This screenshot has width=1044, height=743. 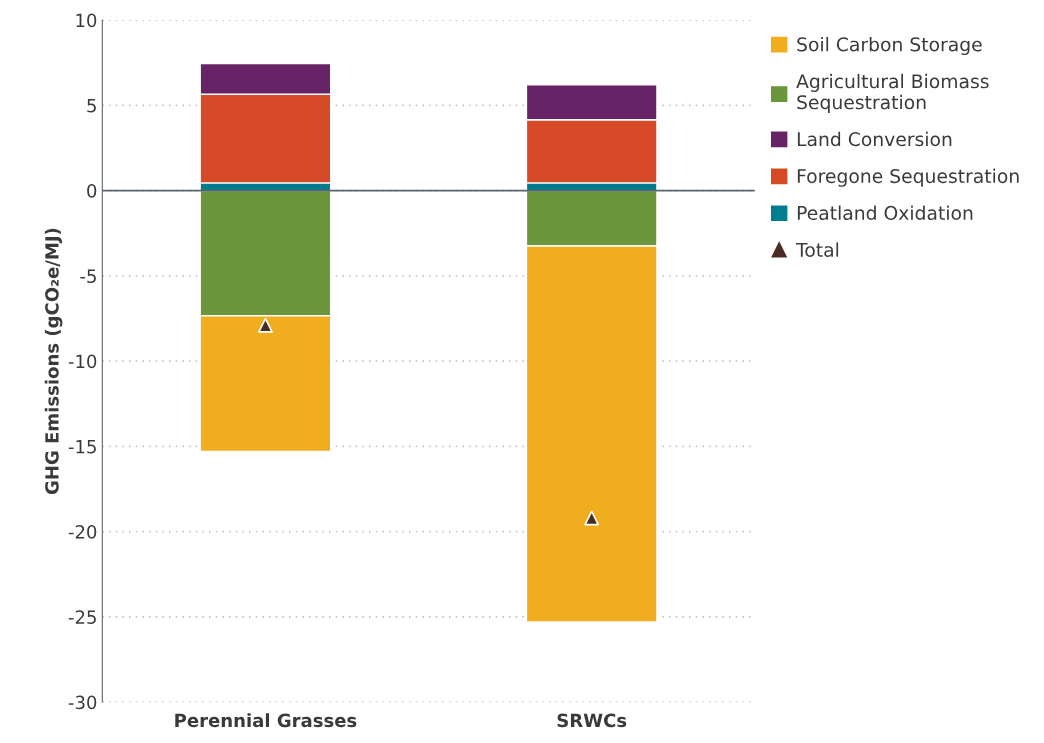 I want to click on x-tick-label: Perennial Grasses, so click(x=266, y=720).